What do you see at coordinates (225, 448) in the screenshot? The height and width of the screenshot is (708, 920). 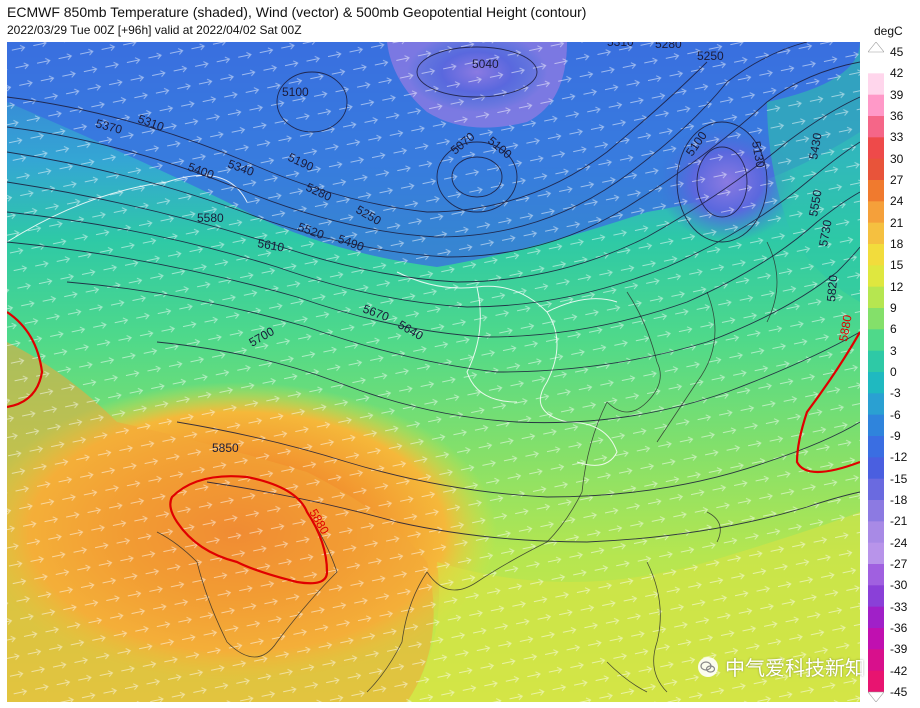 I see `height-contour-label: 5850` at bounding box center [225, 448].